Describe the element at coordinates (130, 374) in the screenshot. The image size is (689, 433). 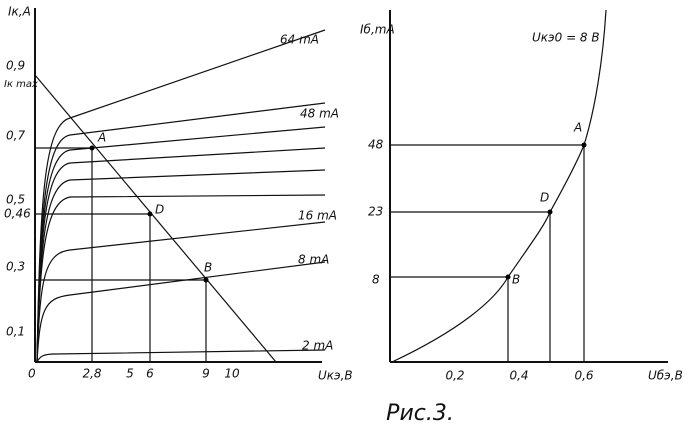
I see `x-tick: 5` at that location.